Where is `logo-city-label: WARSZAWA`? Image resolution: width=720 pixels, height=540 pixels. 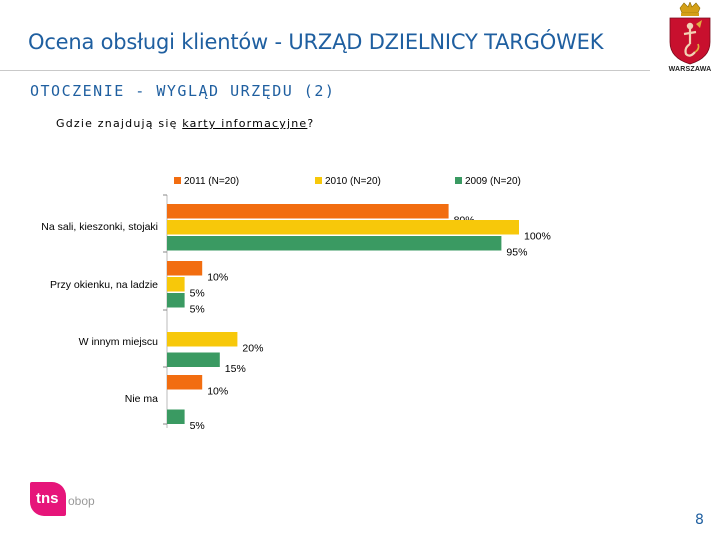 logo-city-label: WARSZAWA is located at coordinates (690, 69).